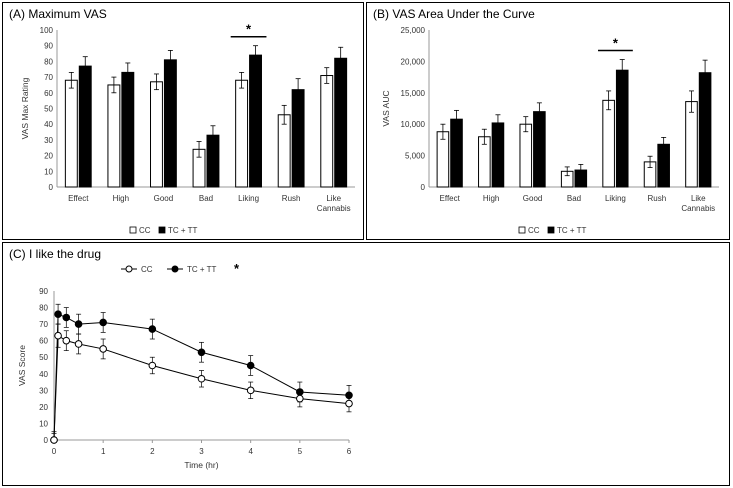  What do you see at coordinates (413, 61) in the screenshot?
I see `y-tick-label: 20,000` at bounding box center [413, 61].